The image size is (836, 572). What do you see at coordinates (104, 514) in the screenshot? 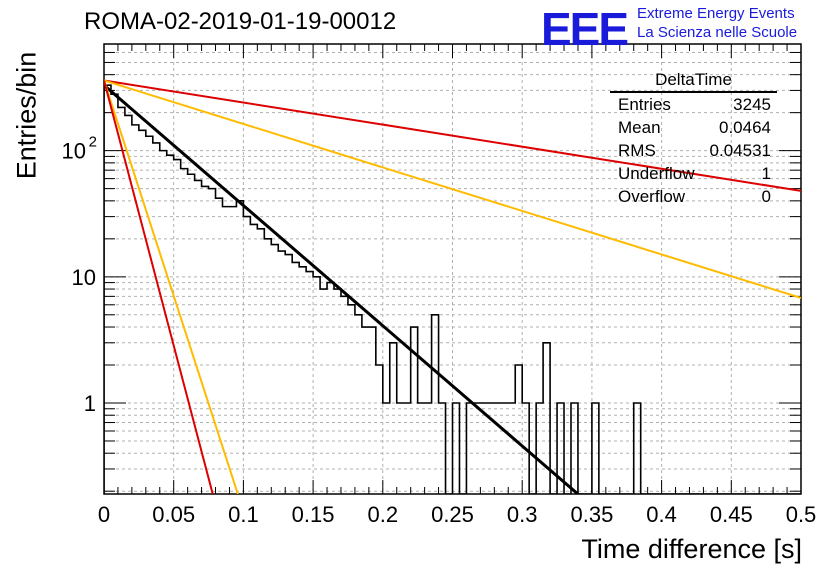
I see `x-tick-label: 0` at bounding box center [104, 514].